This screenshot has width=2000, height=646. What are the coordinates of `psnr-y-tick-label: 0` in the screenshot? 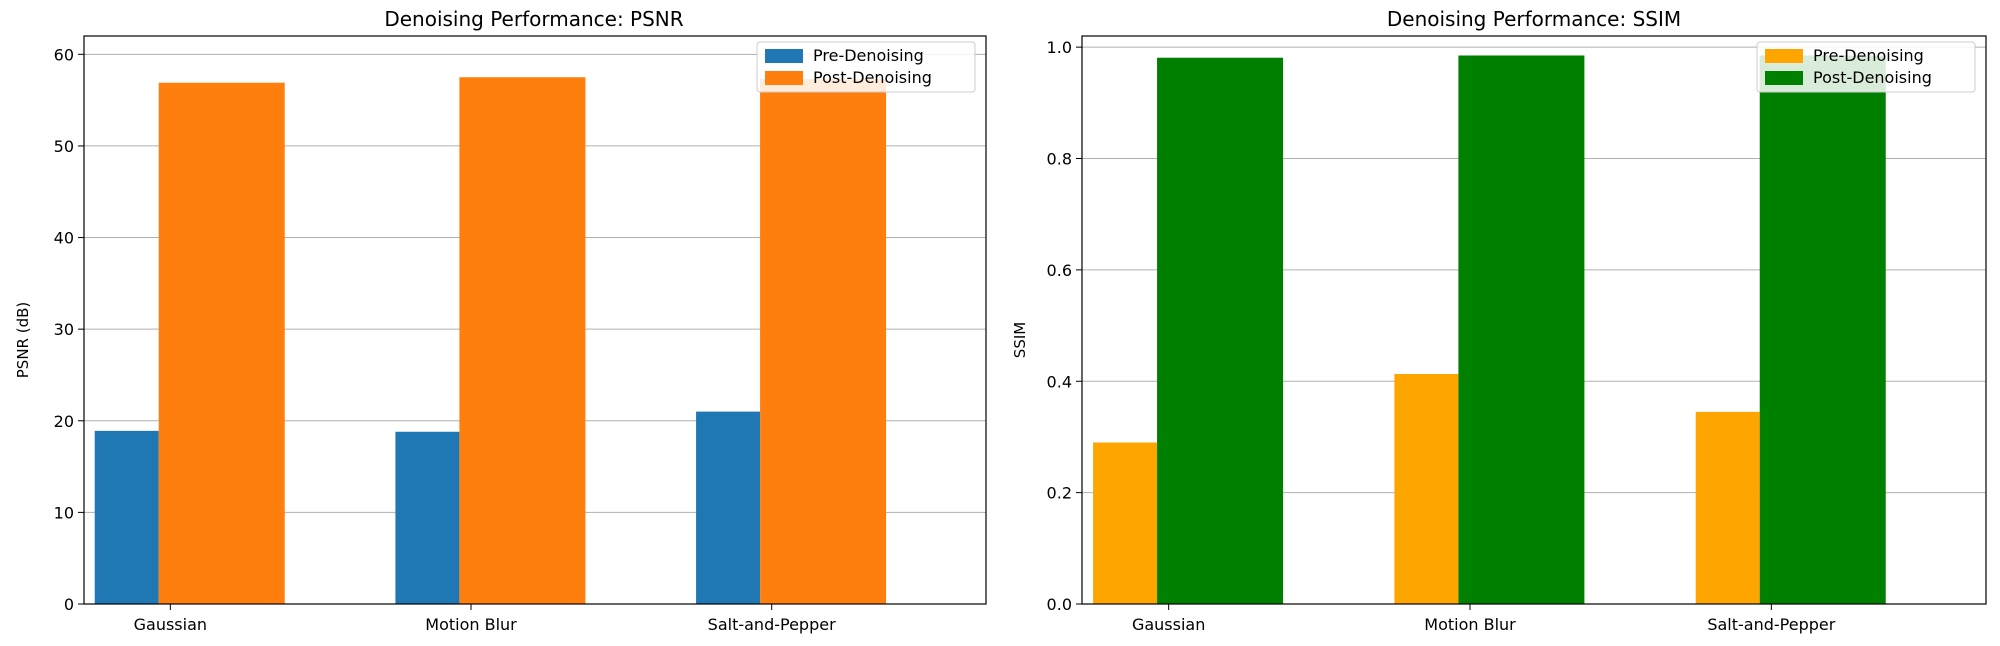 It's located at (69, 604).